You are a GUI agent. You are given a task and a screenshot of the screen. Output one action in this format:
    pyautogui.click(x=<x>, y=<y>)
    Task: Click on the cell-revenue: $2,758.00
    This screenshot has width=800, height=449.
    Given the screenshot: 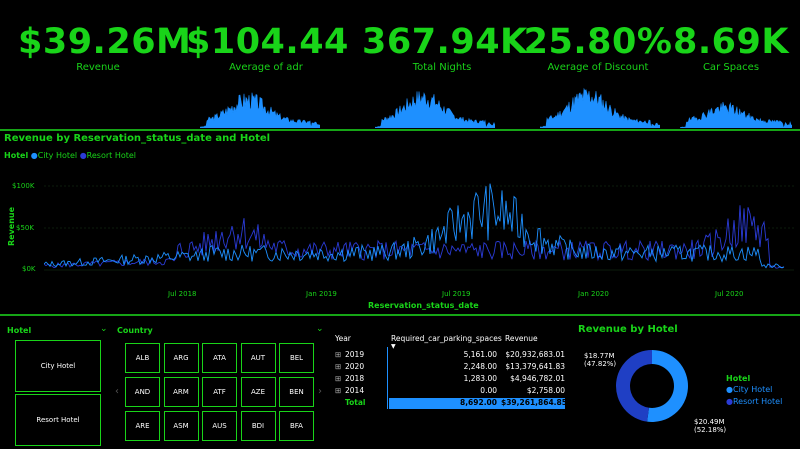 What is the action you would take?
    pyautogui.click(x=545, y=390)
    